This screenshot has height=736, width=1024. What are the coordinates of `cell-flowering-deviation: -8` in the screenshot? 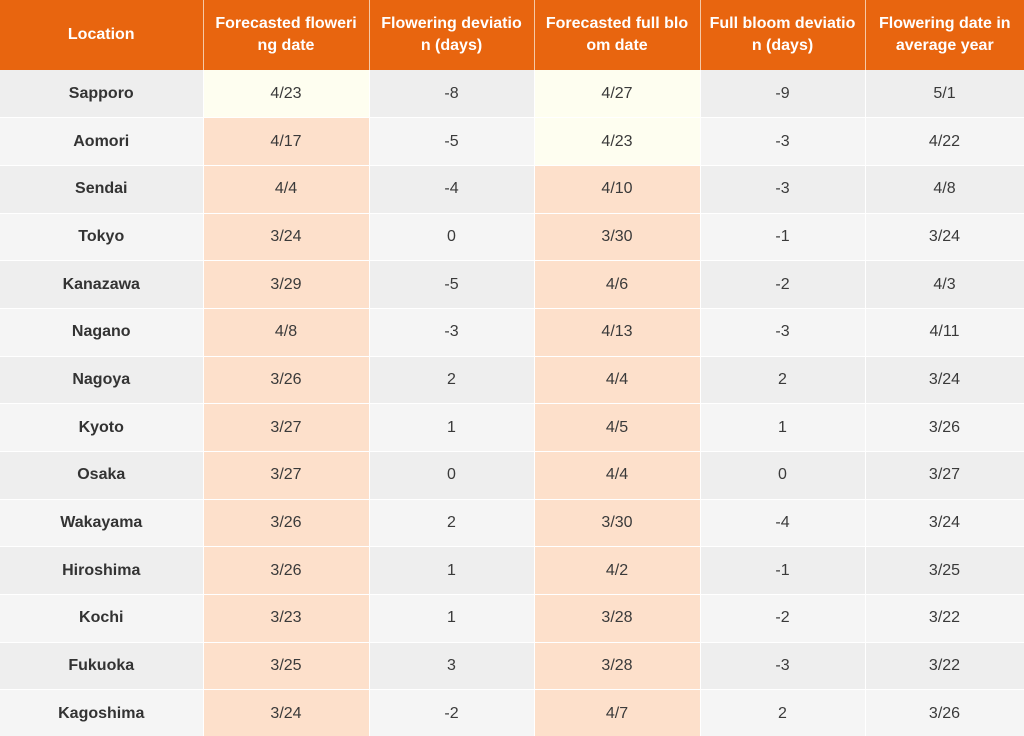 It's located at (452, 94).